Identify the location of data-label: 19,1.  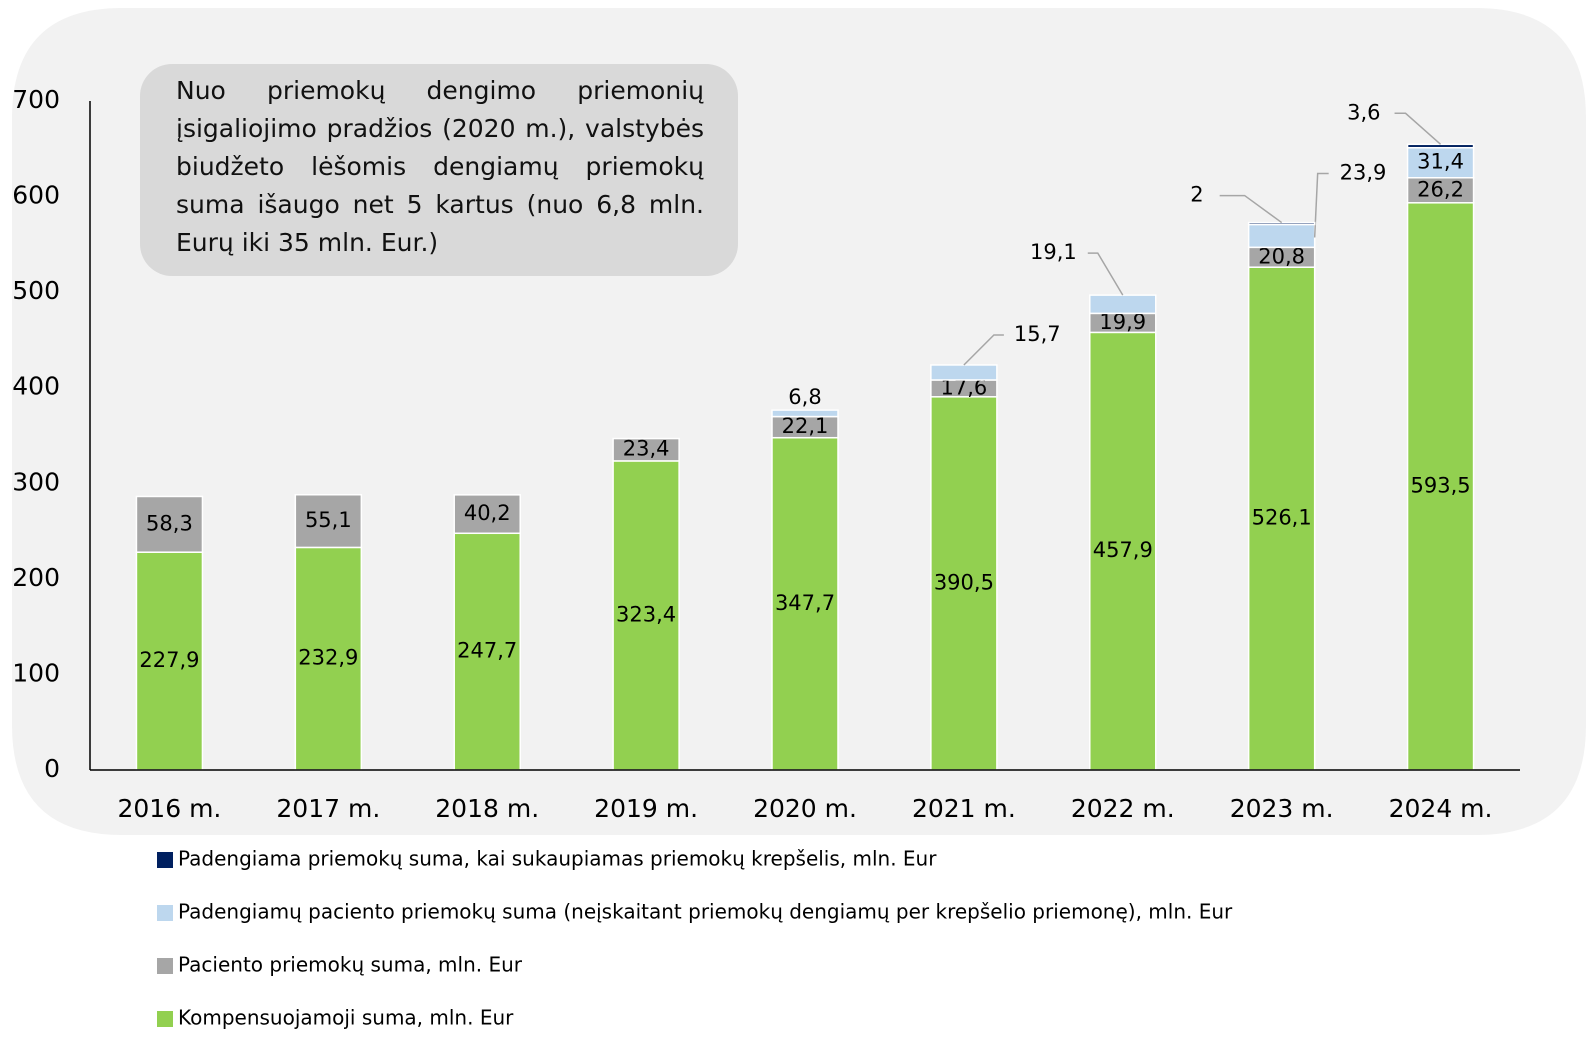
(1053, 252).